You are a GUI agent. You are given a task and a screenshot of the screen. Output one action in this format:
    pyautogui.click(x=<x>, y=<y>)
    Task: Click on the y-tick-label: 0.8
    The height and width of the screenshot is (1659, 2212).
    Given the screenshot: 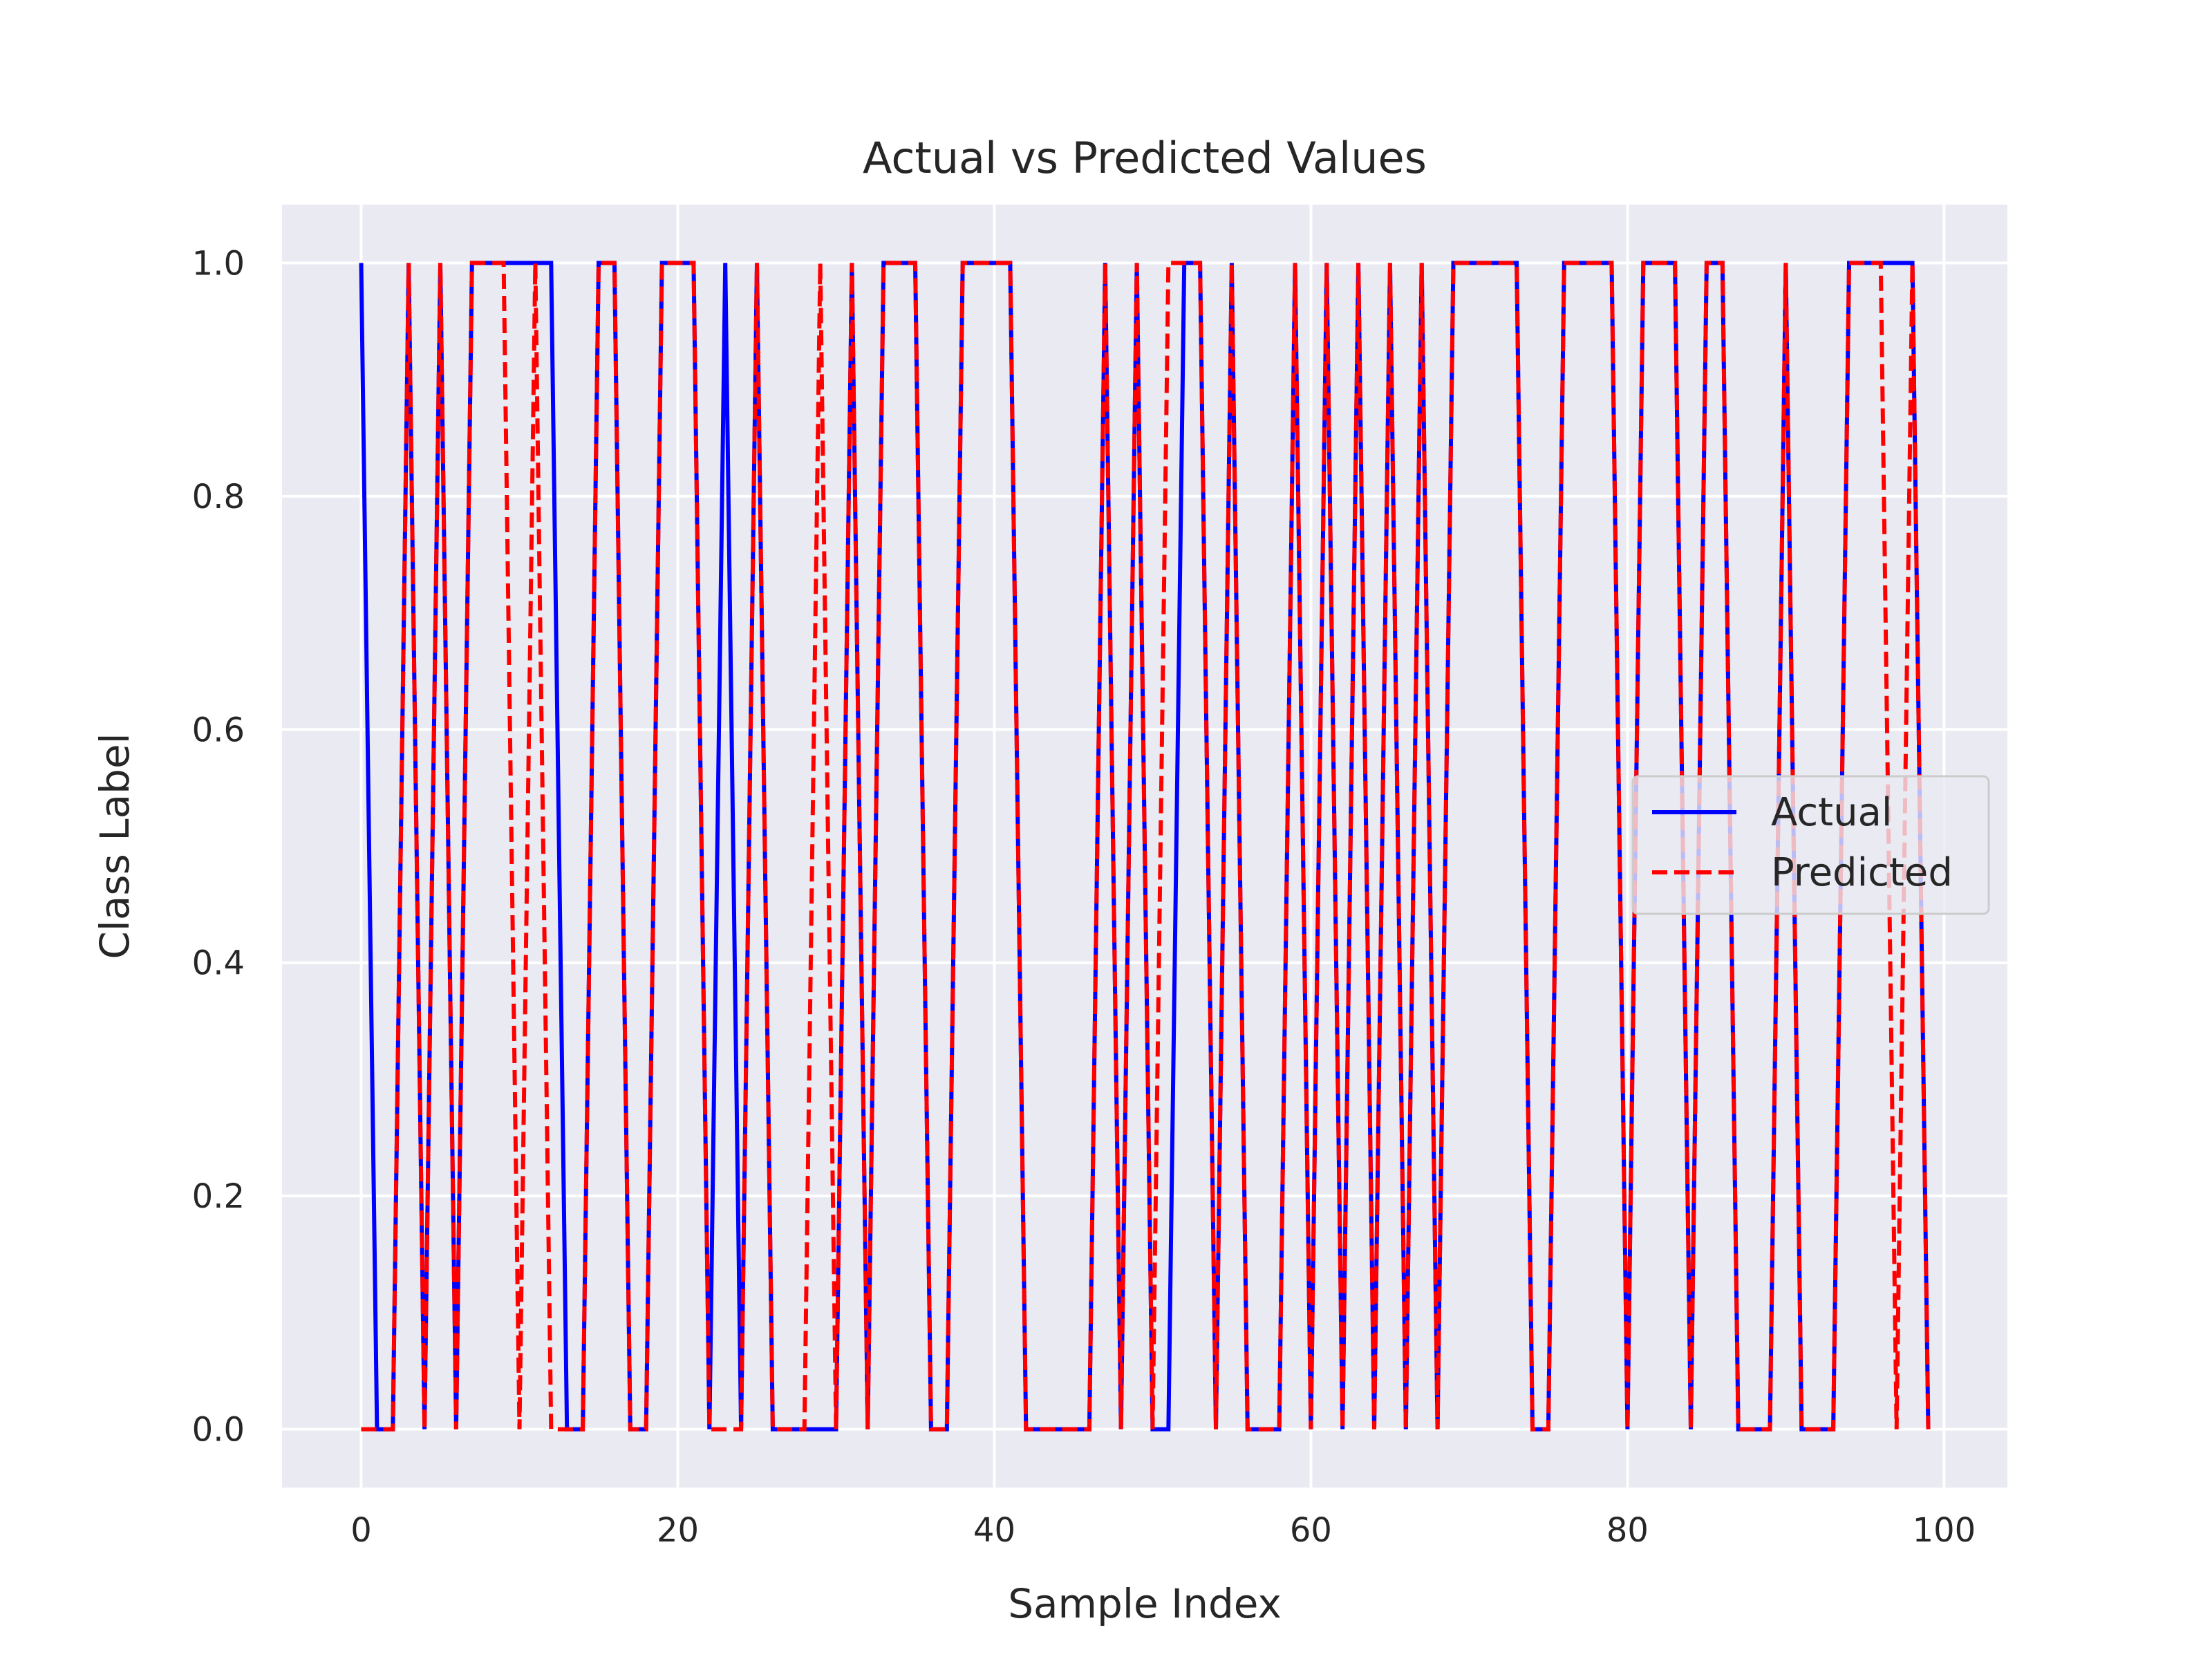 What is the action you would take?
    pyautogui.click(x=218, y=497)
    